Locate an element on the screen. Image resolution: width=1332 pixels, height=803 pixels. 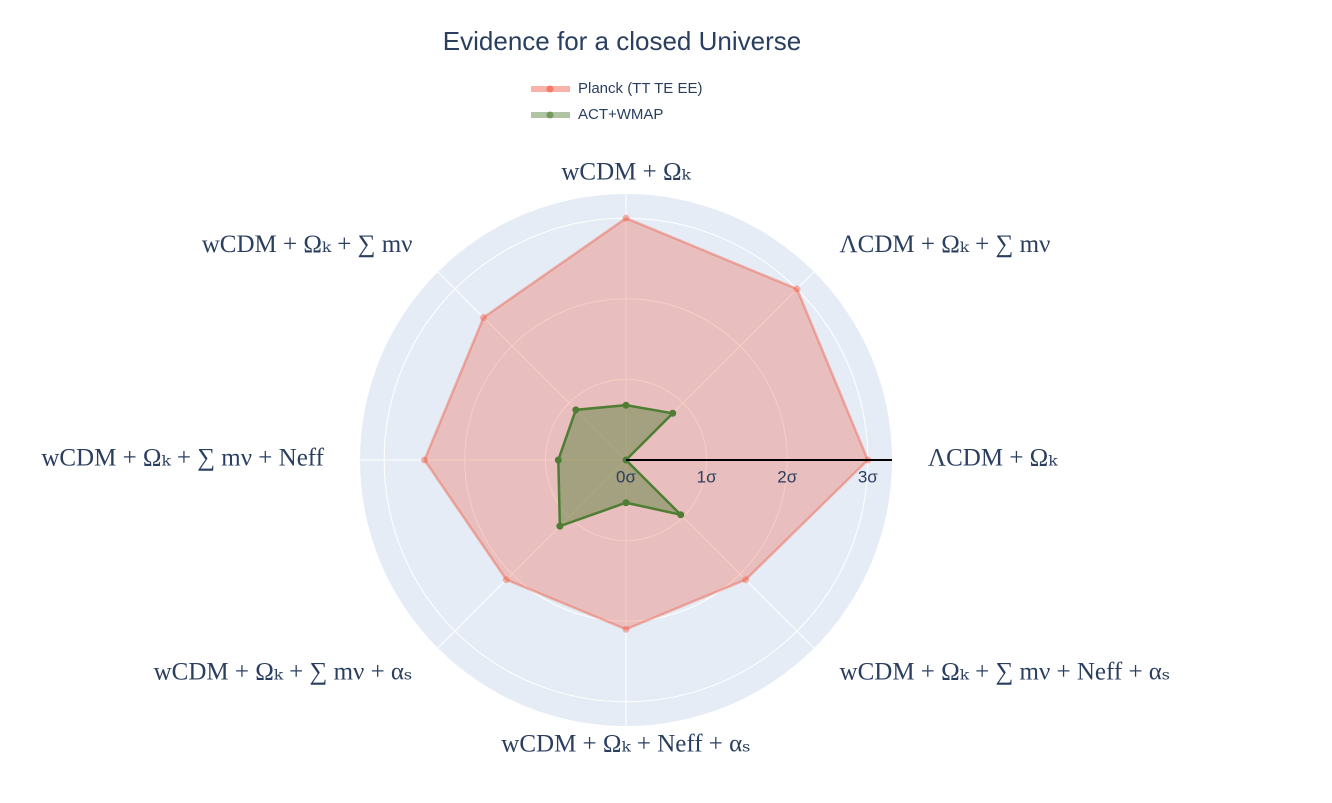
radial-tick-label: 3σ is located at coordinates (868, 476).